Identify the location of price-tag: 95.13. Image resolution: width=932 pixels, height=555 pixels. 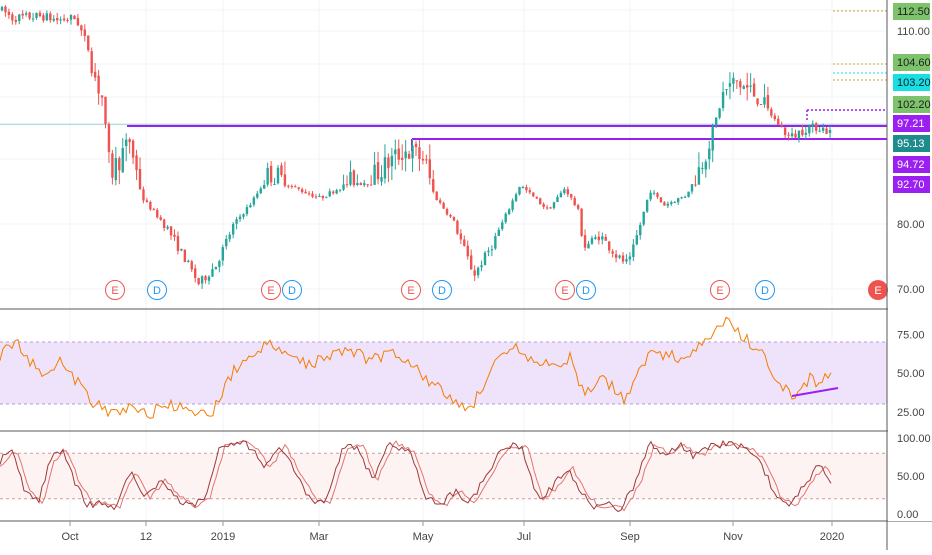
(911, 143).